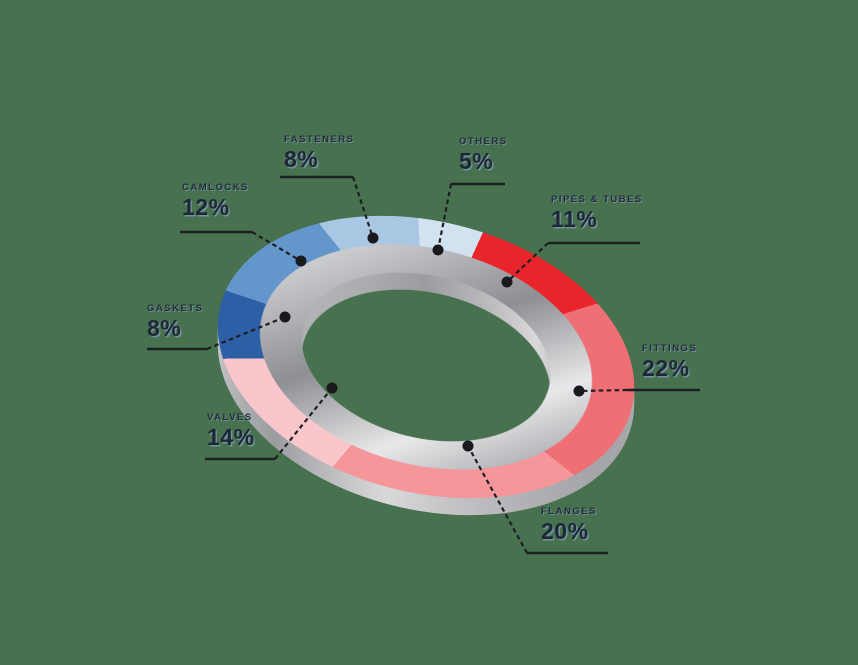  Describe the element at coordinates (476, 161) in the screenshot. I see `segment-value: 5%` at that location.